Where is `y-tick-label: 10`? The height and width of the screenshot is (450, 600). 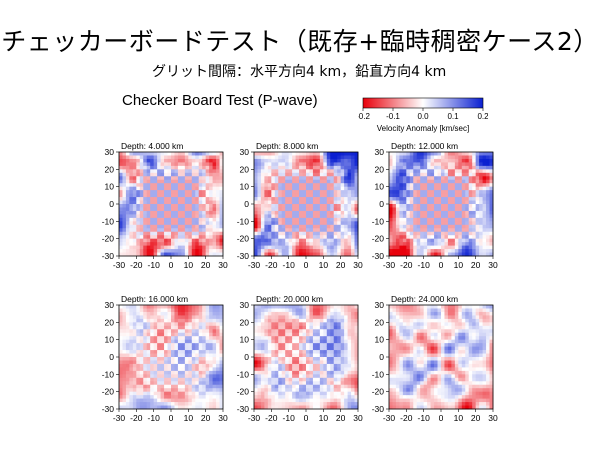
y-tick-label: 10 is located at coordinates (245, 187).